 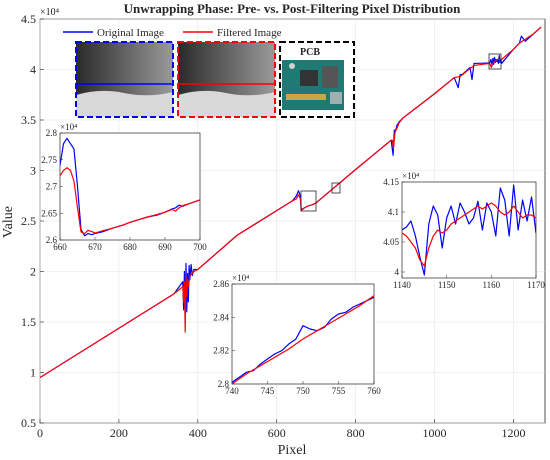 What do you see at coordinates (28, 19) in the screenshot?
I see `y-tick-label: 4.5` at bounding box center [28, 19].